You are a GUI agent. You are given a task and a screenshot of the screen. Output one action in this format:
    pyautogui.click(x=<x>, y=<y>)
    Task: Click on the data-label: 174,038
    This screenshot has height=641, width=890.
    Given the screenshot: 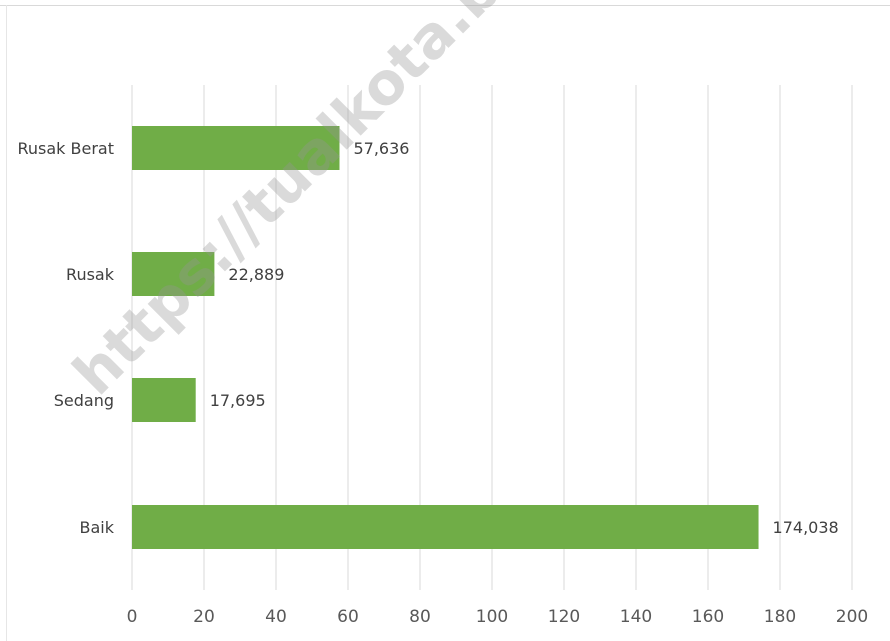 What is the action you would take?
    pyautogui.click(x=806, y=527)
    